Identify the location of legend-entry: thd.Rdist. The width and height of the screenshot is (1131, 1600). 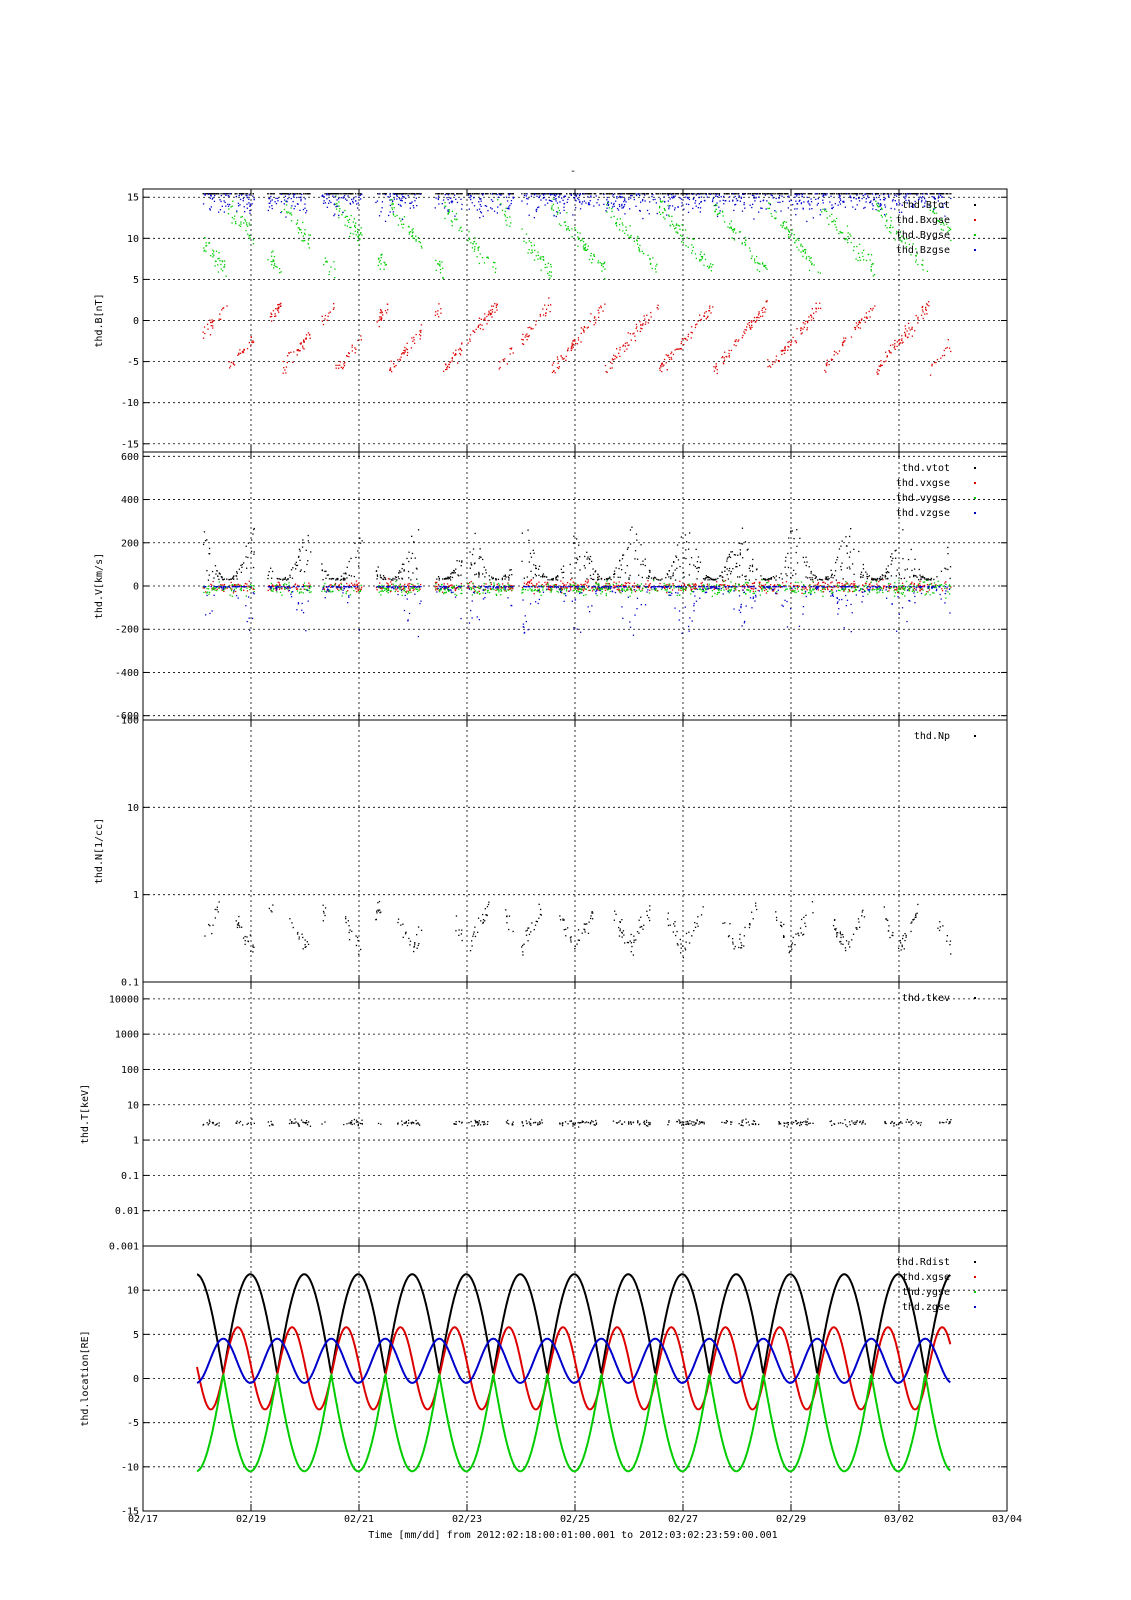
(923, 1262).